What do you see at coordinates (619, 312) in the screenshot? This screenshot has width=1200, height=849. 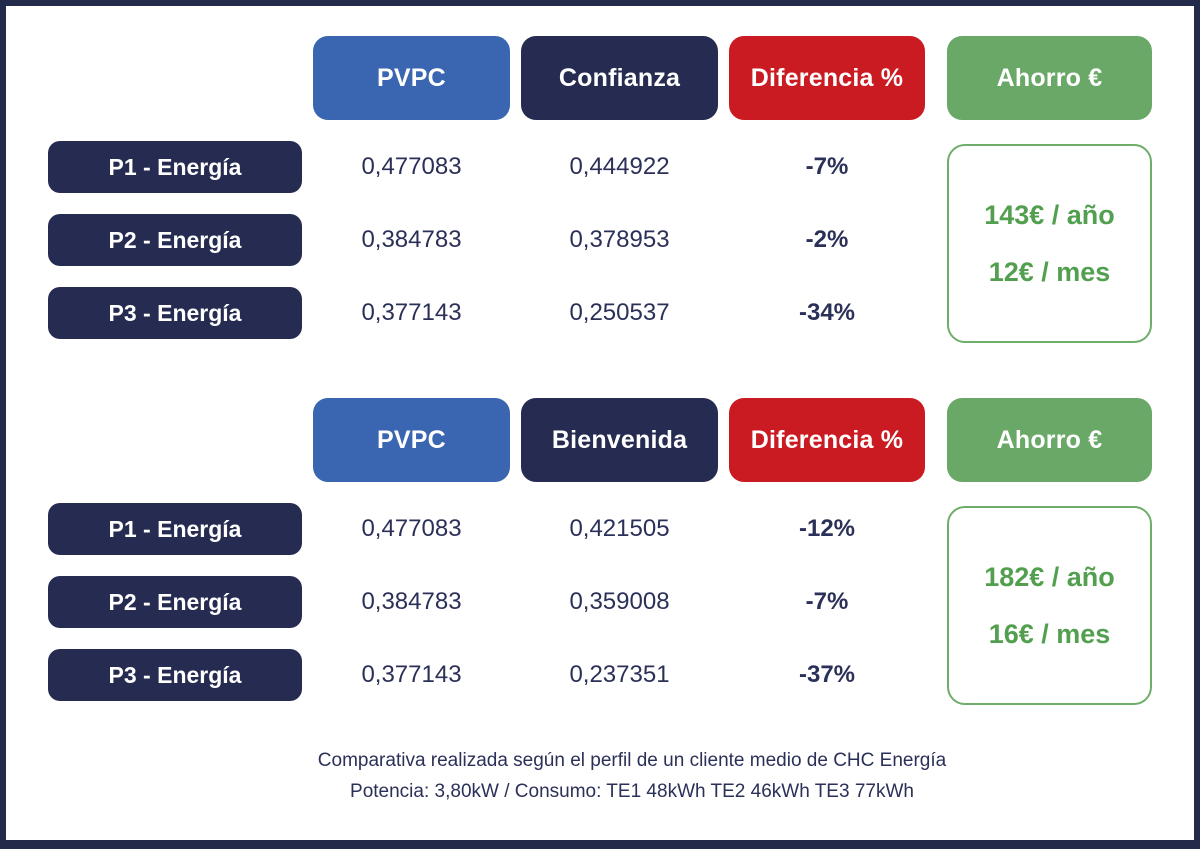 I see `plan-value-p3: 0,250537` at bounding box center [619, 312].